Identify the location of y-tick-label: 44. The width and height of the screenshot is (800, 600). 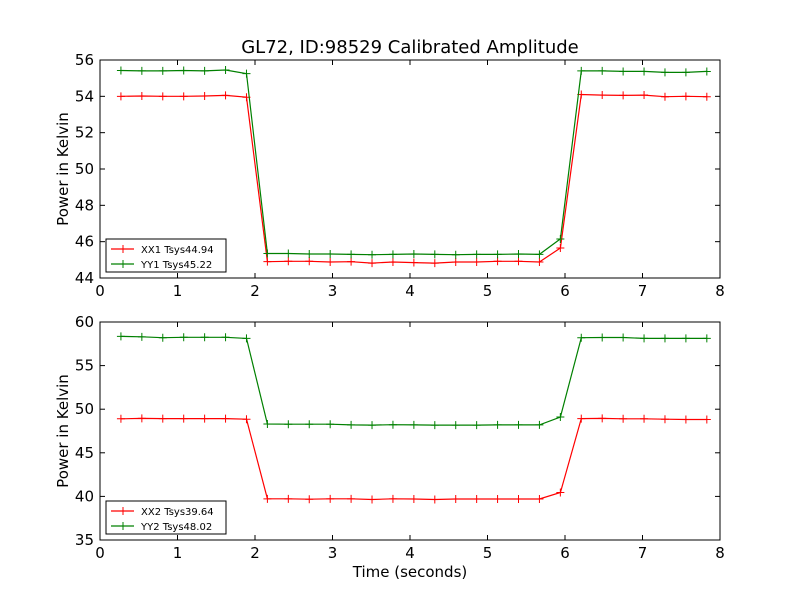
(84, 278).